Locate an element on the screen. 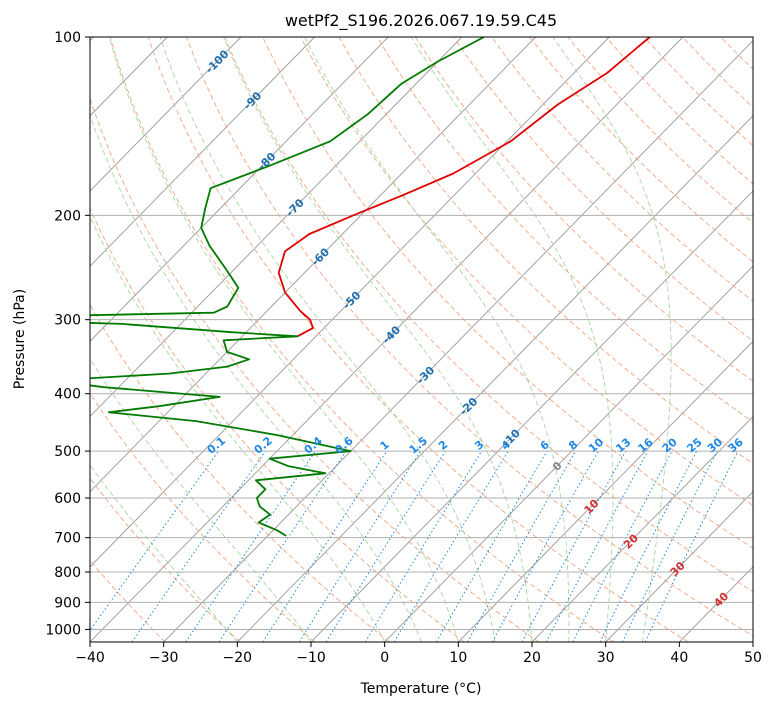  x-tick-label: −10 is located at coordinates (311, 658).